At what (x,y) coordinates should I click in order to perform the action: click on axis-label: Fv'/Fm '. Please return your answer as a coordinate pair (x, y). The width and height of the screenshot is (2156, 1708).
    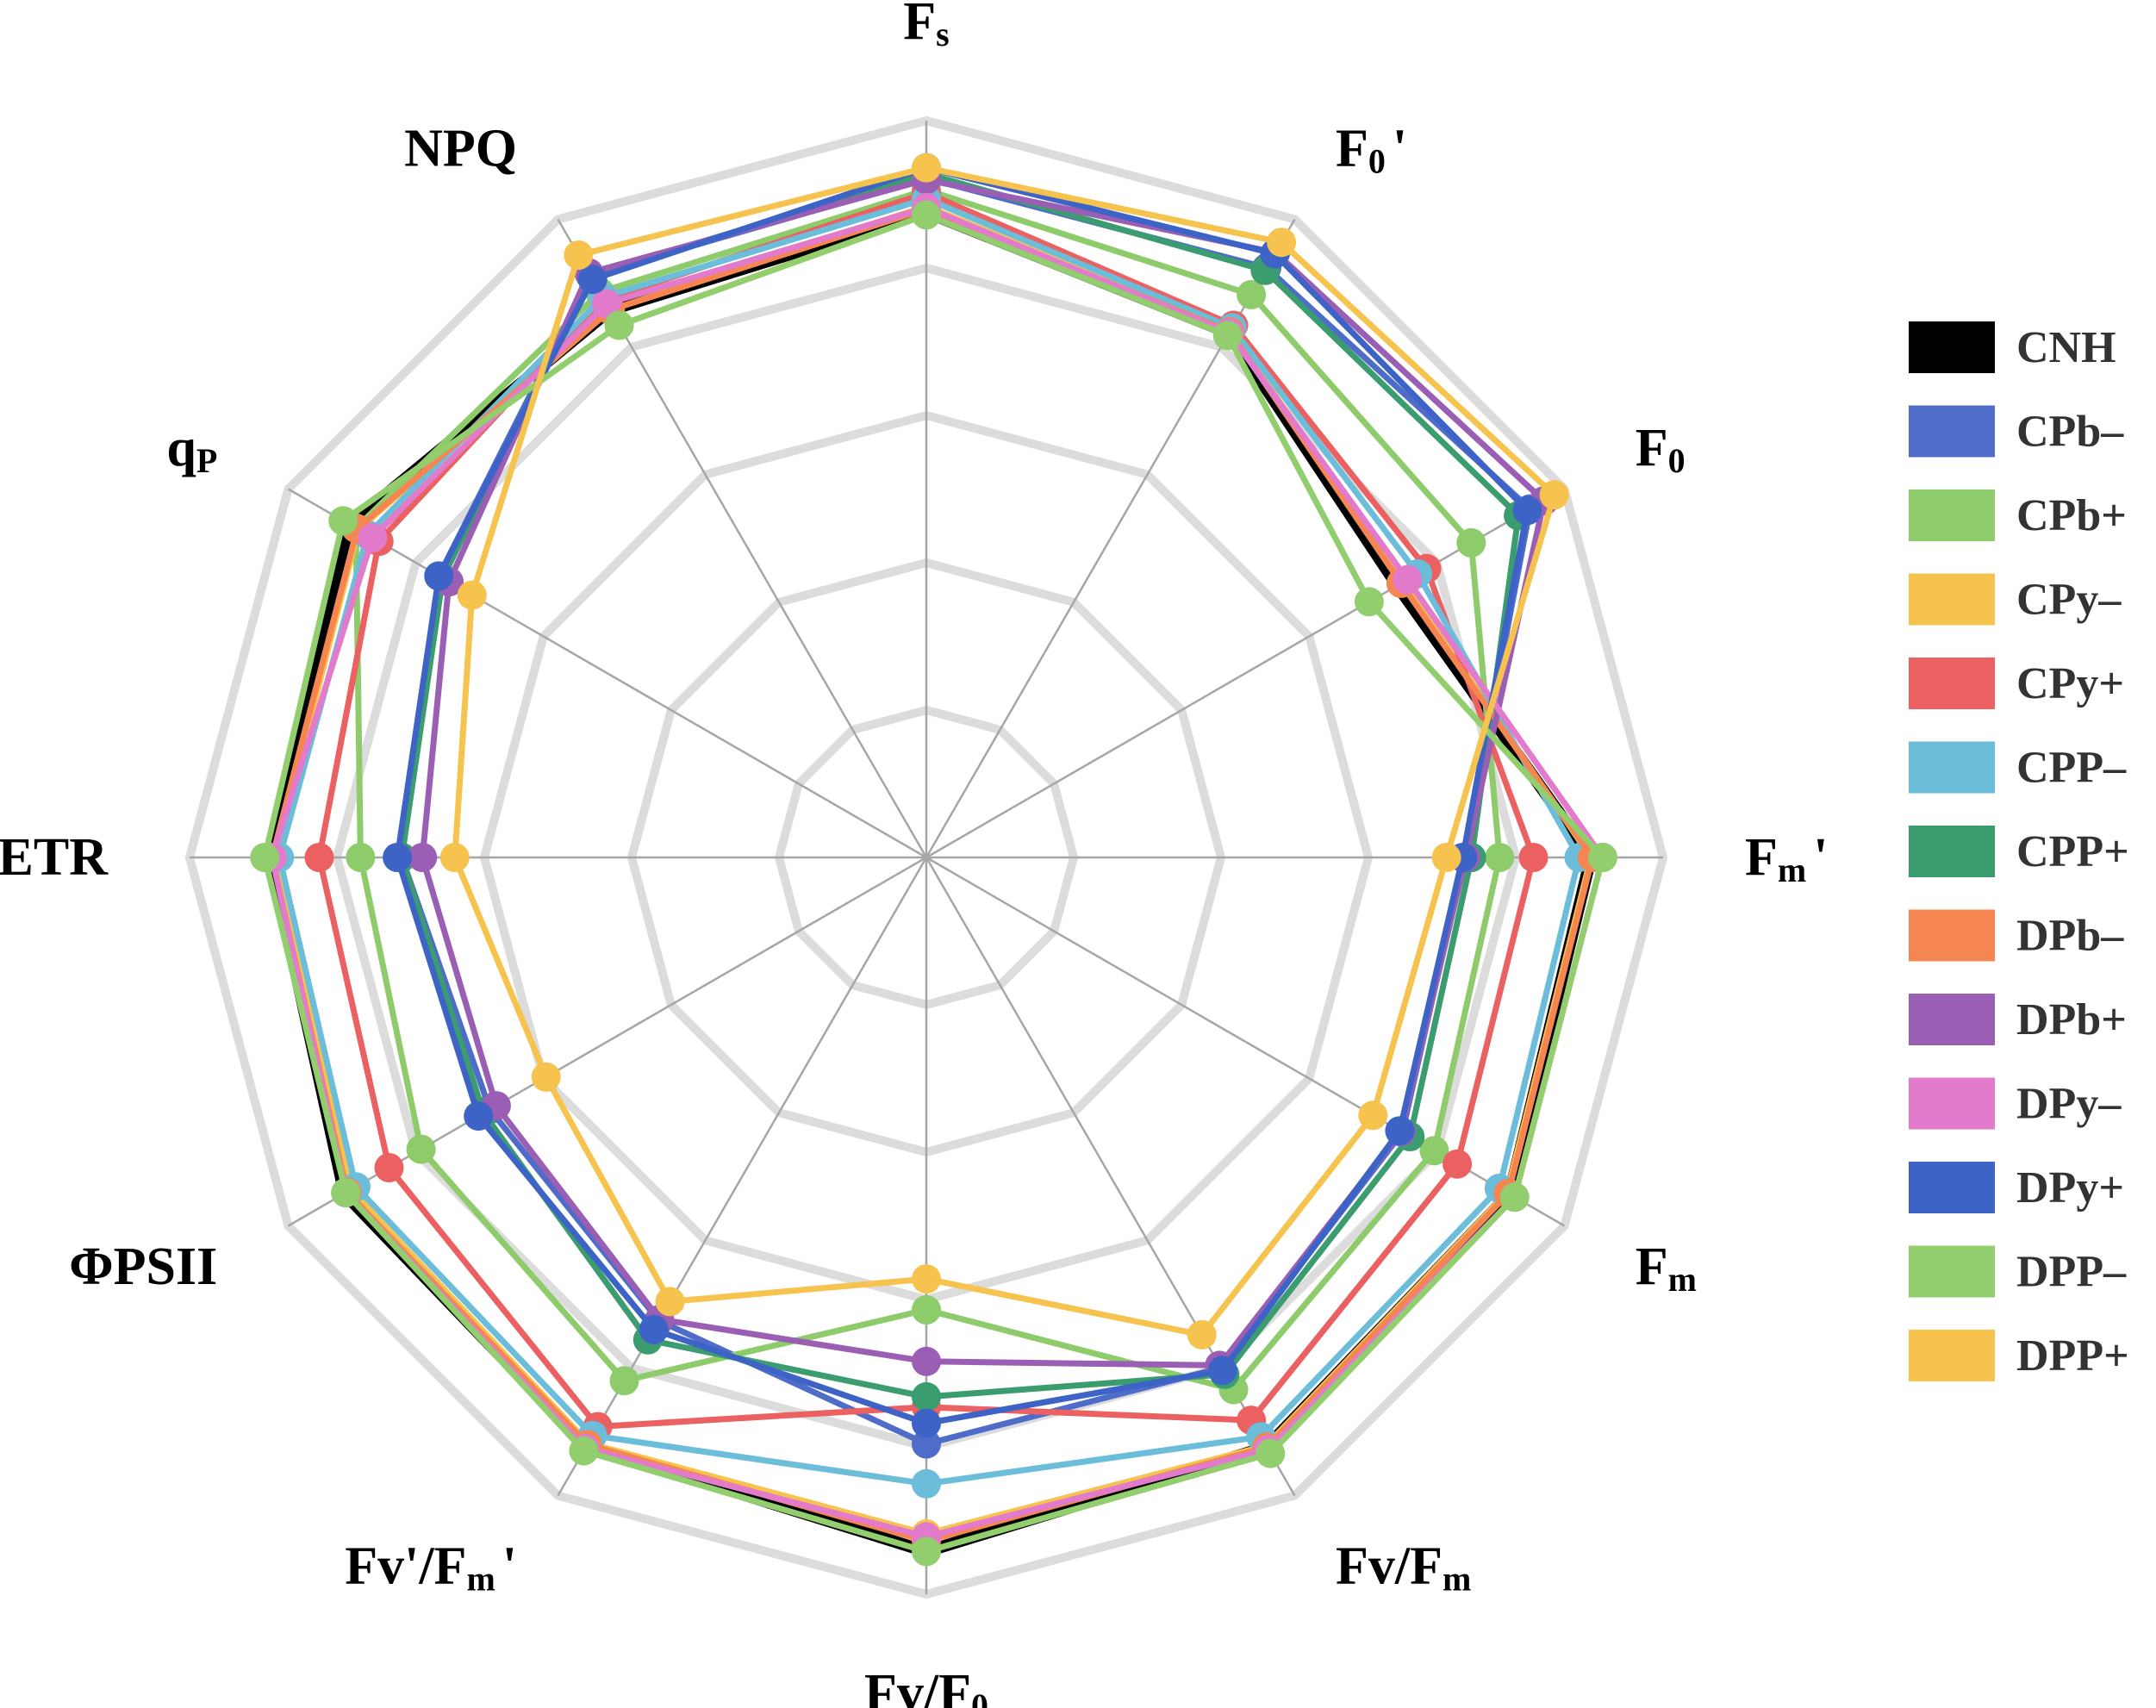
    Looking at the image, I should click on (431, 1568).